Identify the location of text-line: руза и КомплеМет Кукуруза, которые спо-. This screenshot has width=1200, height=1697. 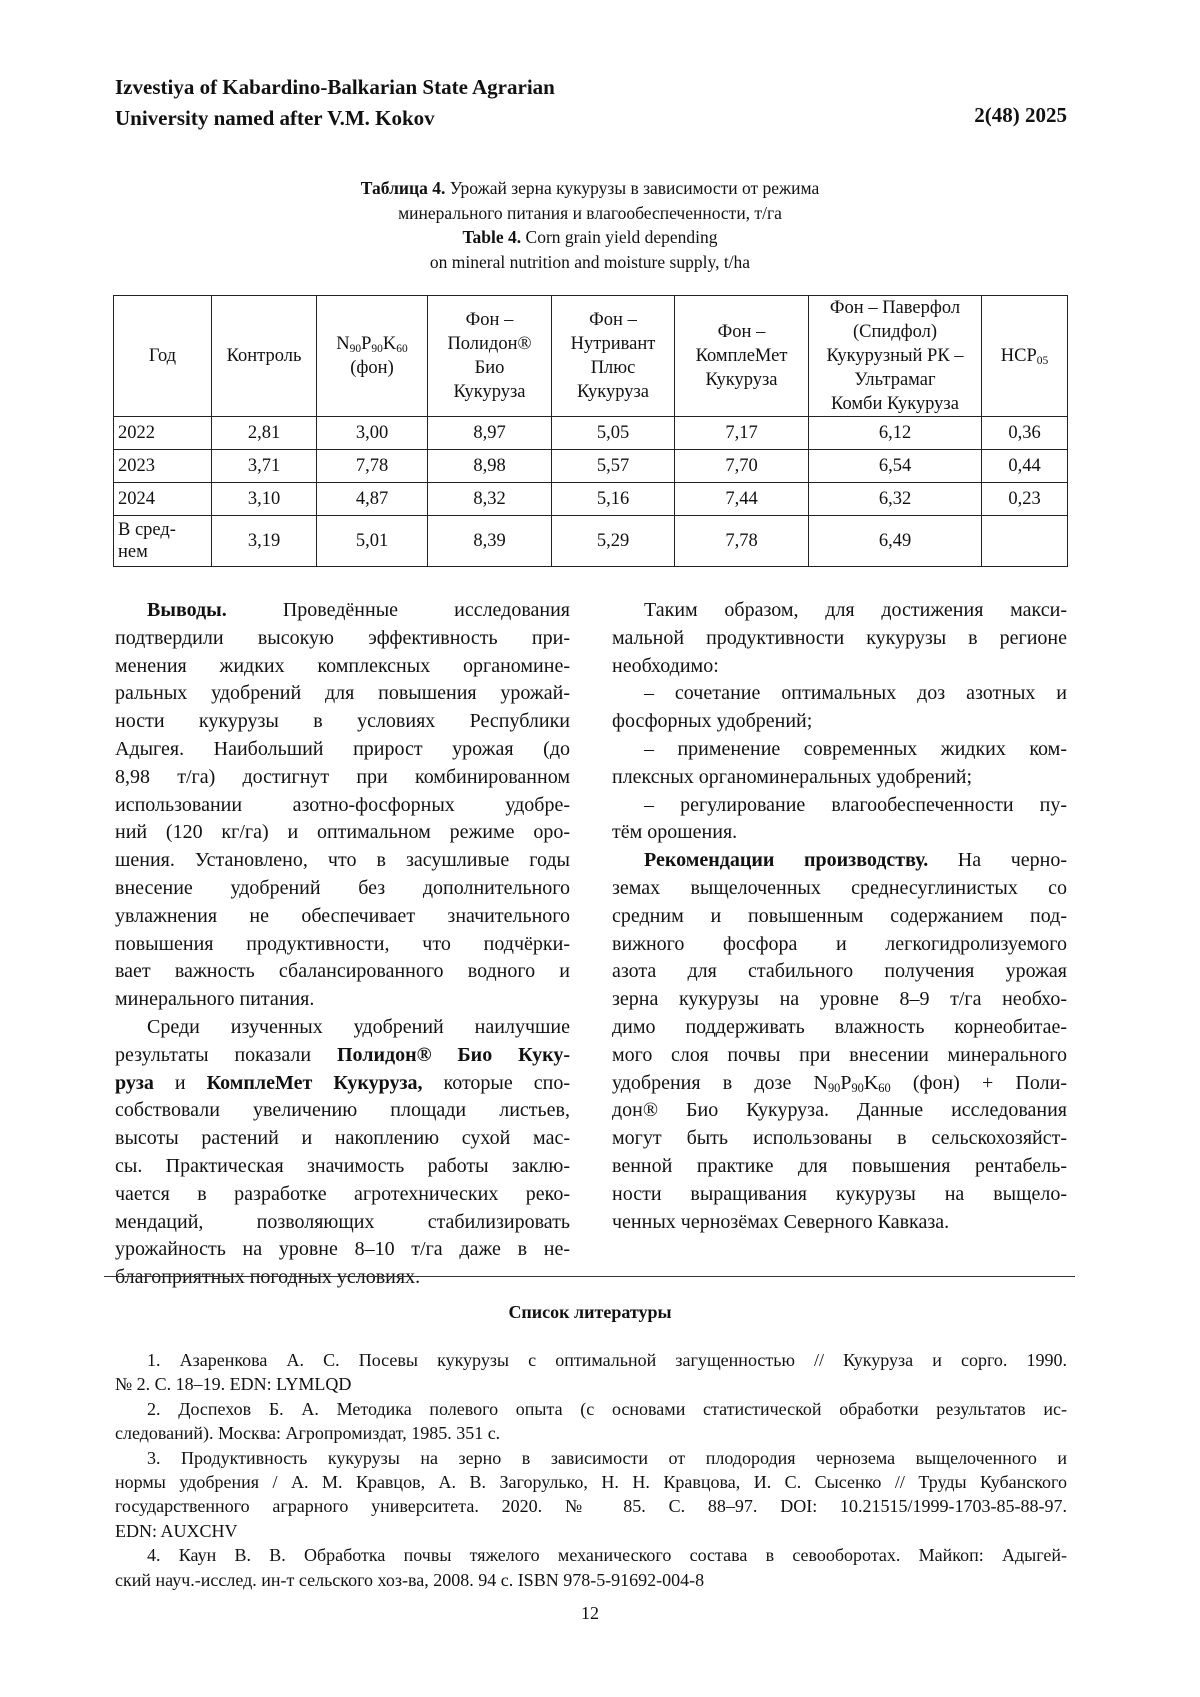
(342, 1084).